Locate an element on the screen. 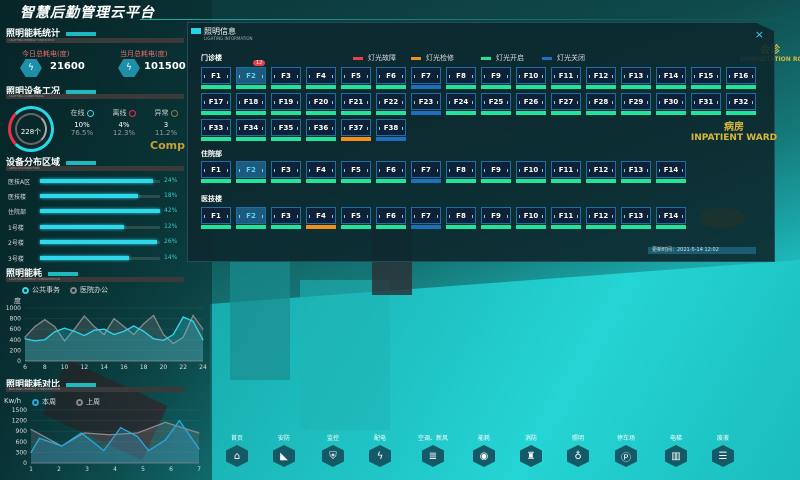 This screenshot has width=800, height=480. nav-item-6: 消防 ♜ is located at coordinates (531, 450).